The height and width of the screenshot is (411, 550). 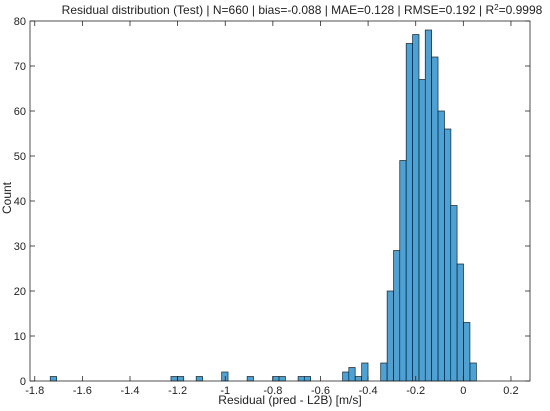 What do you see at coordinates (130, 391) in the screenshot?
I see `x-tick-label: -1.4` at bounding box center [130, 391].